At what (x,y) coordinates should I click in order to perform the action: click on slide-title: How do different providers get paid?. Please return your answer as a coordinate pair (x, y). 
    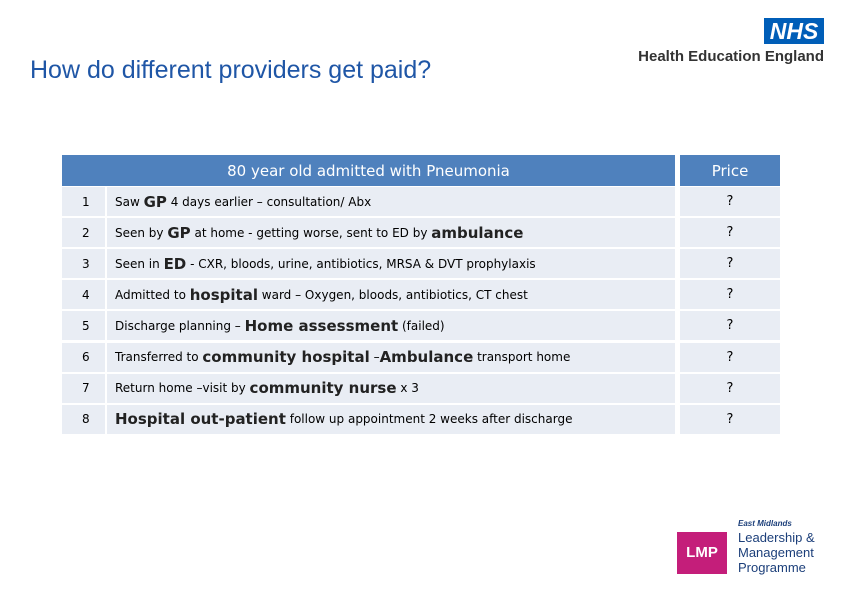
    Looking at the image, I should click on (231, 70).